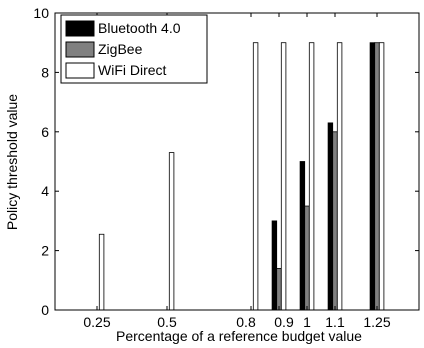 Image resolution: width=424 pixels, height=348 pixels. I want to click on legend-swatch-zigbee, so click(80, 49).